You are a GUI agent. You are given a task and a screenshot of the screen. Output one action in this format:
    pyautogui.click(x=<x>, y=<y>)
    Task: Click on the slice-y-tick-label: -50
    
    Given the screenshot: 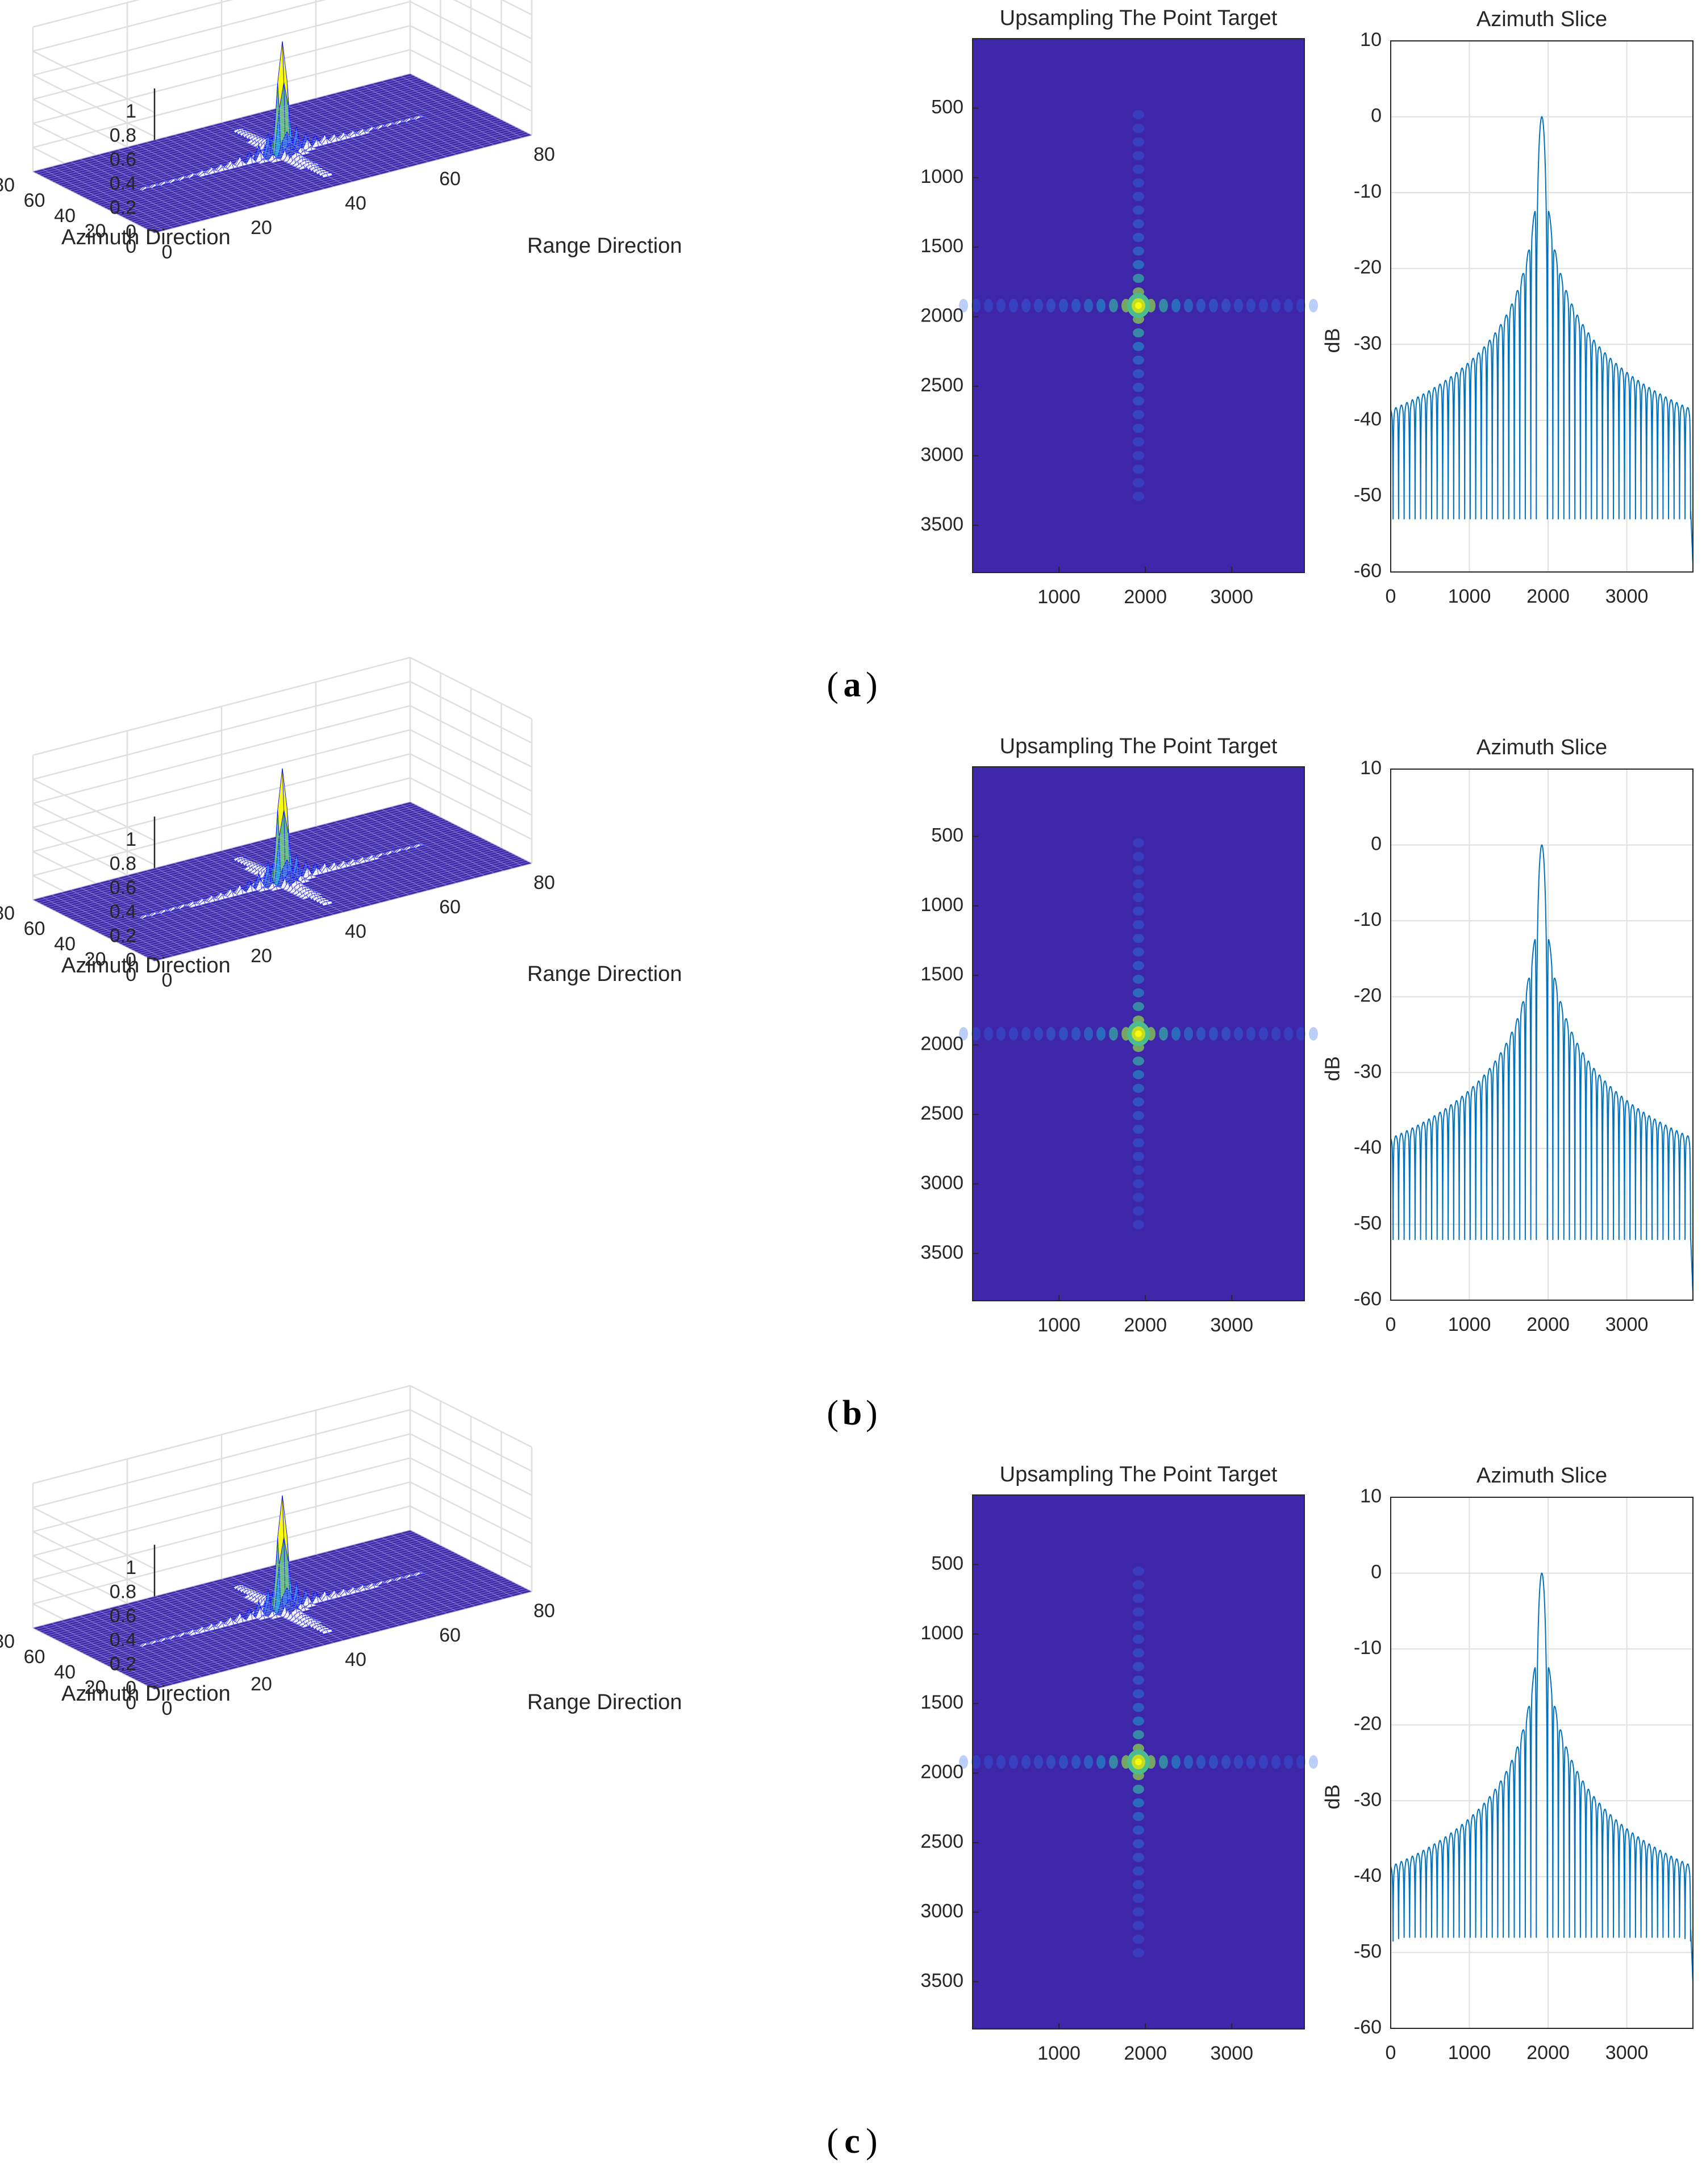 What is the action you would take?
    pyautogui.click(x=1368, y=1223)
    